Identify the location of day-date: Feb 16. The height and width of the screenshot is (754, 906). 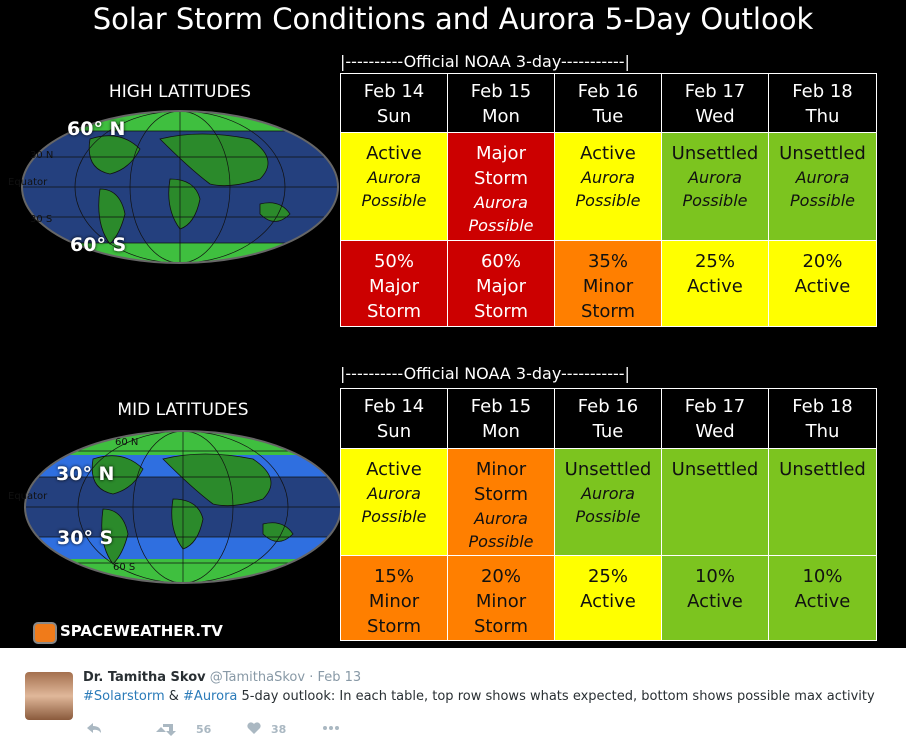
(608, 406).